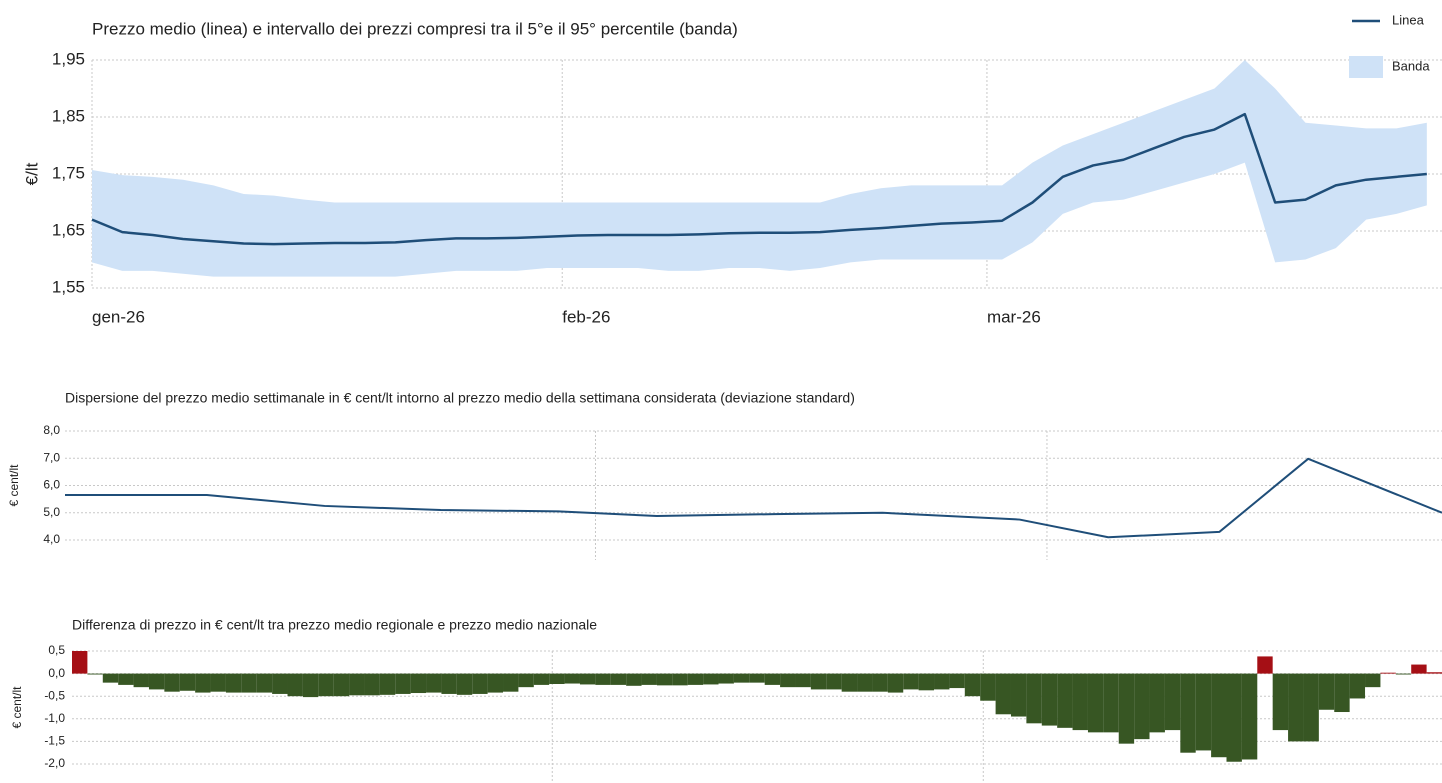  Describe the element at coordinates (68, 172) in the screenshot. I see `y-tick-label: 1,75` at that location.